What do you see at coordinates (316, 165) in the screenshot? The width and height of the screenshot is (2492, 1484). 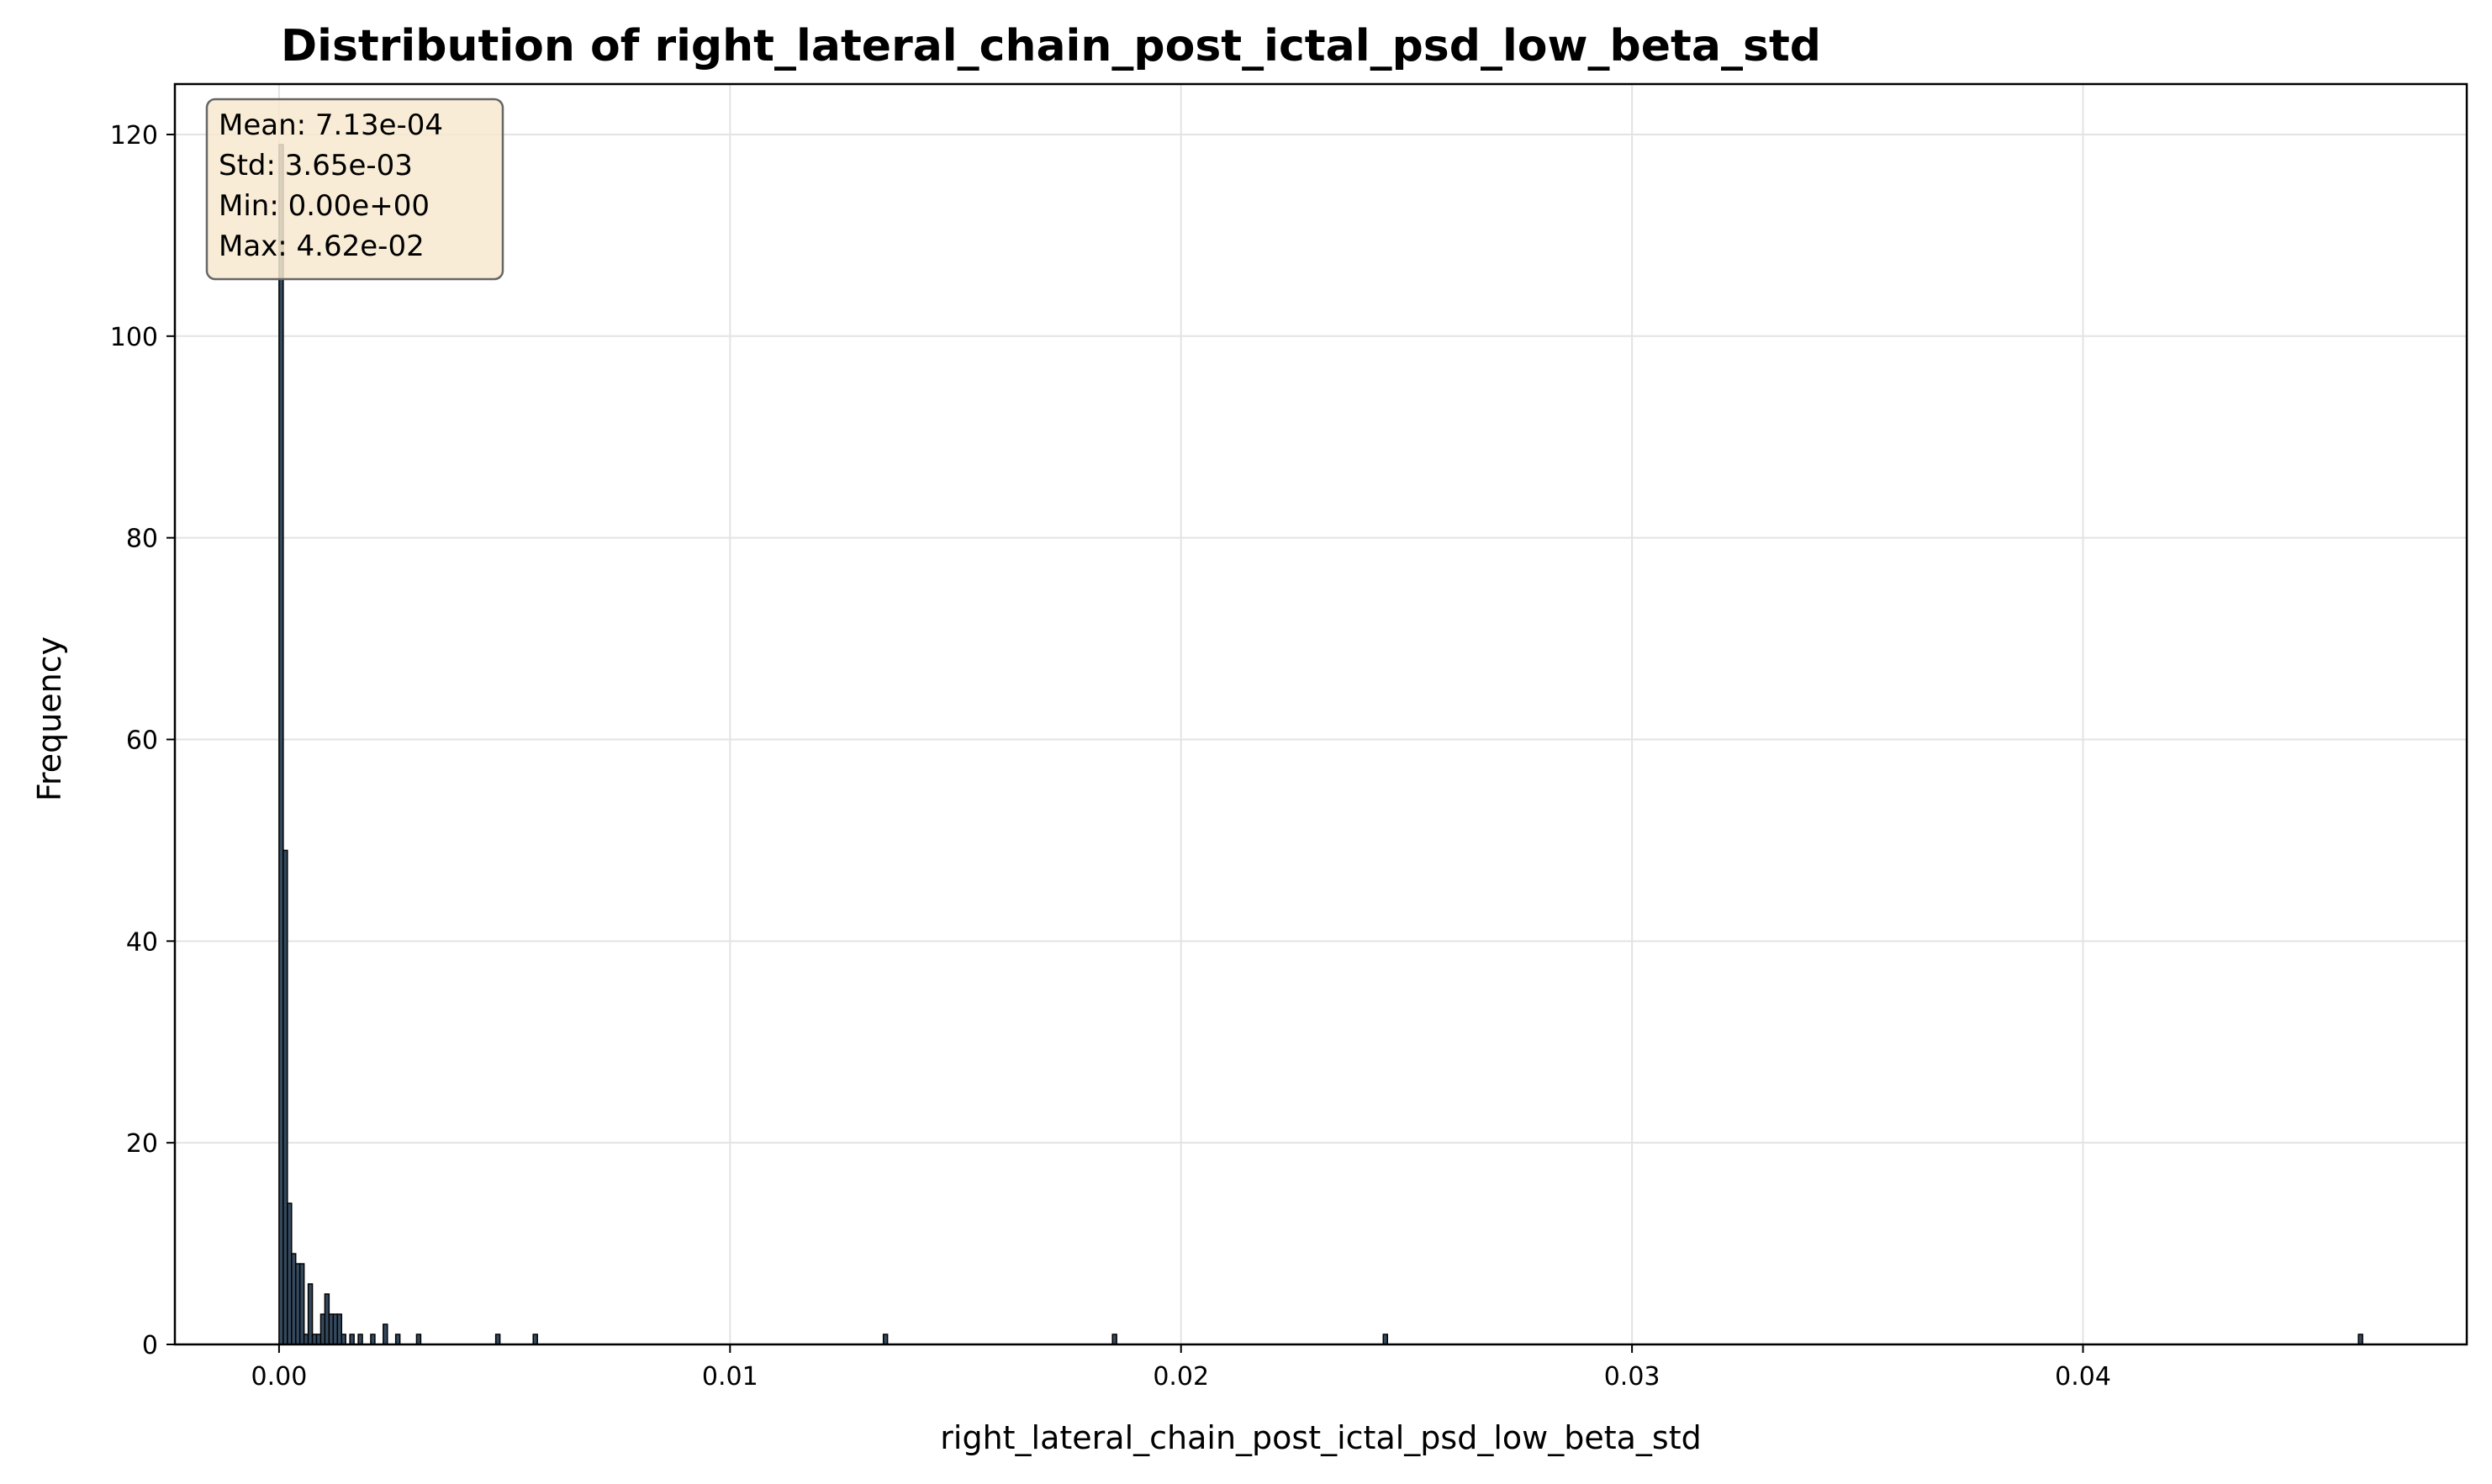 I see `stats-std: Std: 3.65e-03` at bounding box center [316, 165].